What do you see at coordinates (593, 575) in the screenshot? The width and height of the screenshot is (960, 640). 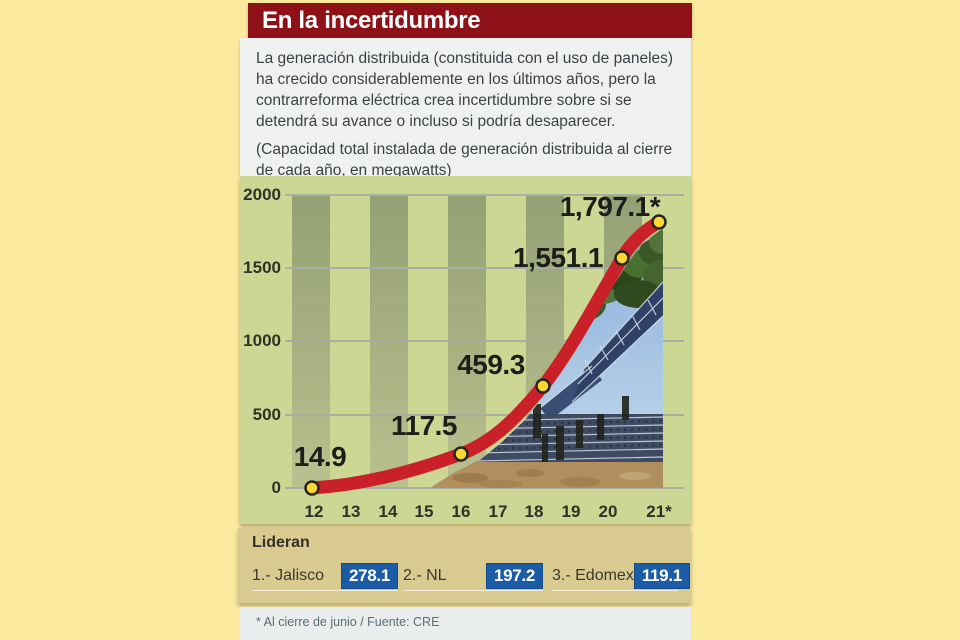 I see `ranking-item-label: 3.- Edomex` at bounding box center [593, 575].